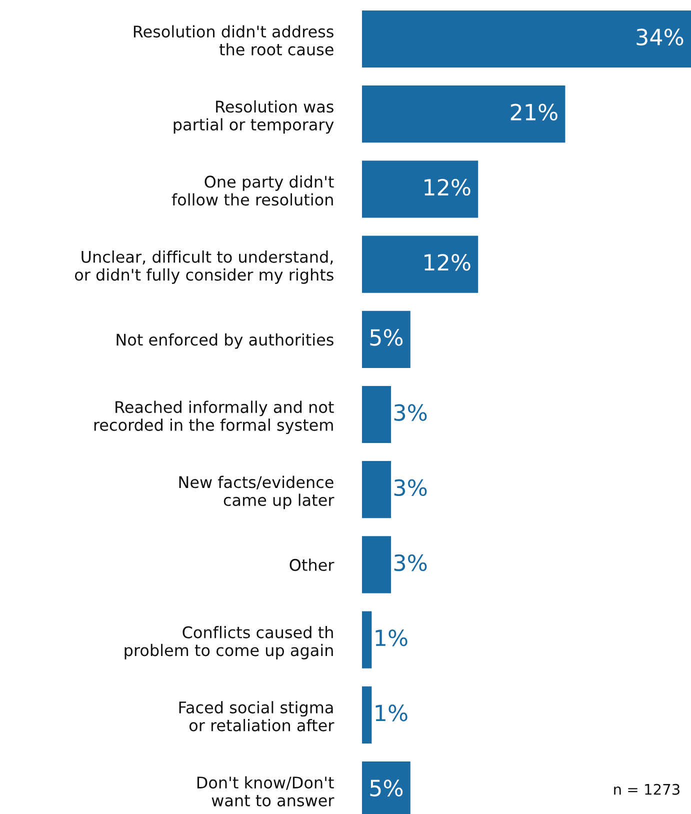  I want to click on y-tick-label: Resolution was partial or temporary, so click(254, 117).